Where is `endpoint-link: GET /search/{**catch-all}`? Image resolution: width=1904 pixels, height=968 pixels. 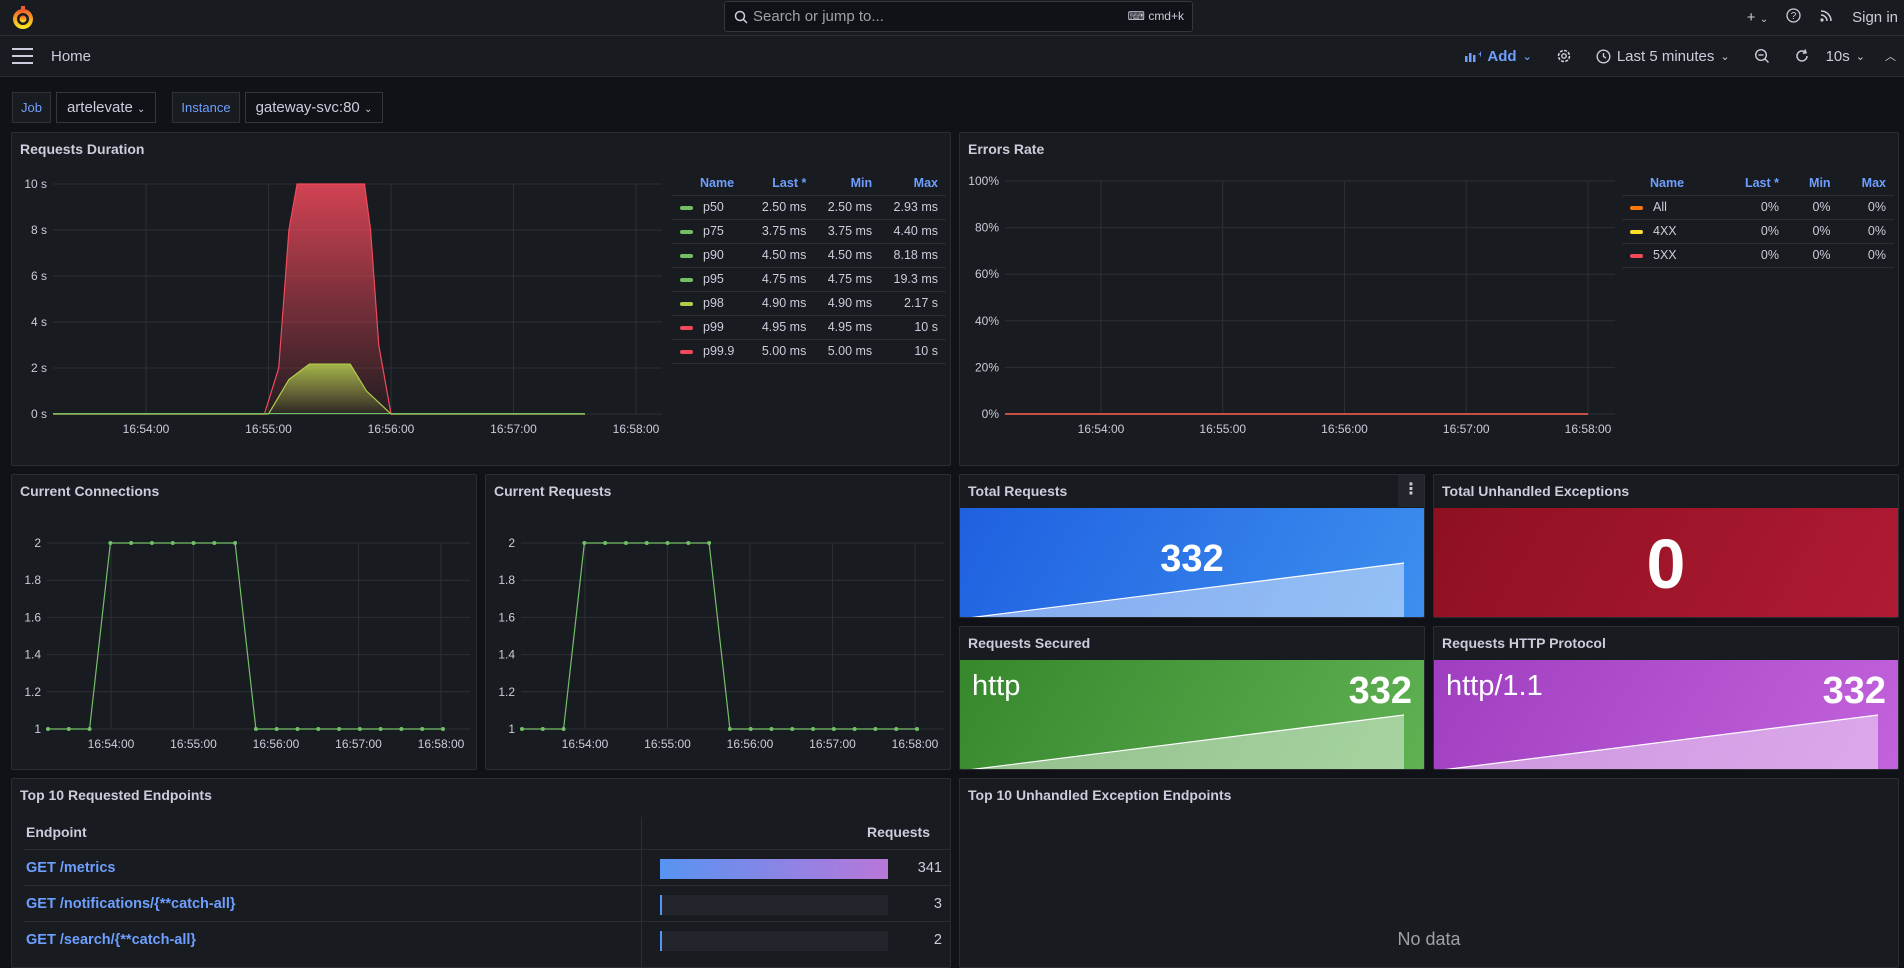 endpoint-link: GET /search/{**catch-all} is located at coordinates (111, 940).